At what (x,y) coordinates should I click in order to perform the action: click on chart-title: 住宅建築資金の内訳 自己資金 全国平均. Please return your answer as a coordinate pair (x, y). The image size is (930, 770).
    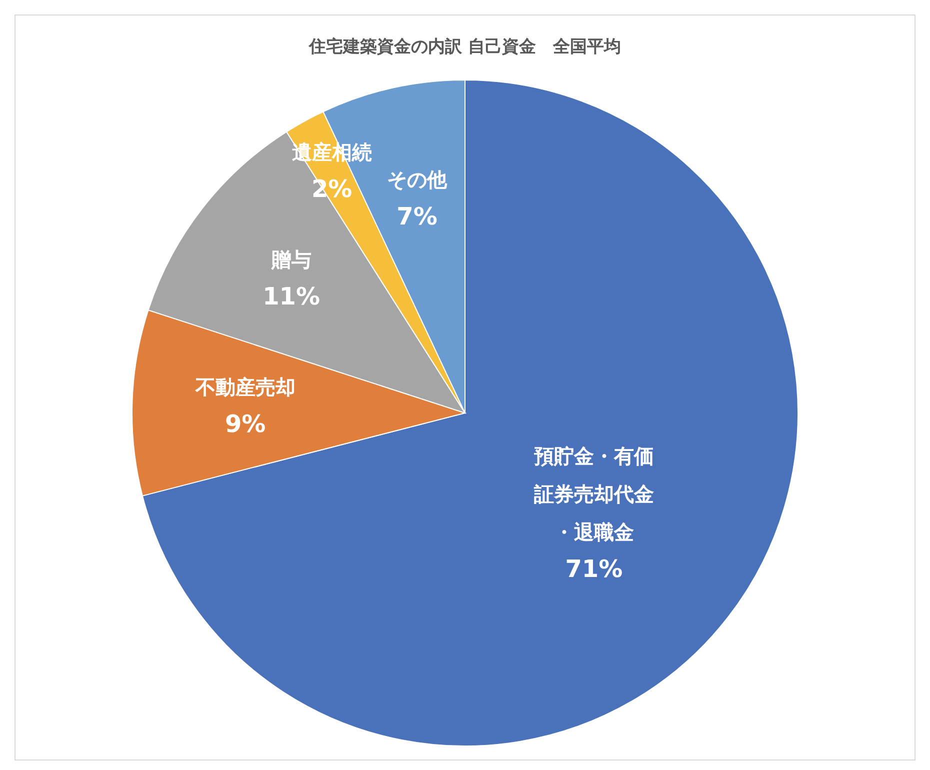
    Looking at the image, I should click on (464, 47).